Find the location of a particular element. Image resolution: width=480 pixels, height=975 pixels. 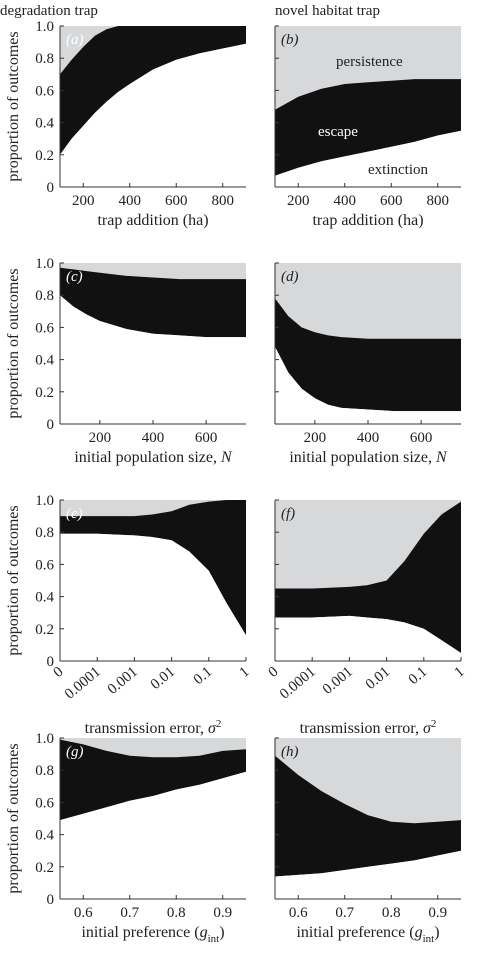

region-label-persistence: persistence is located at coordinates (369, 62).